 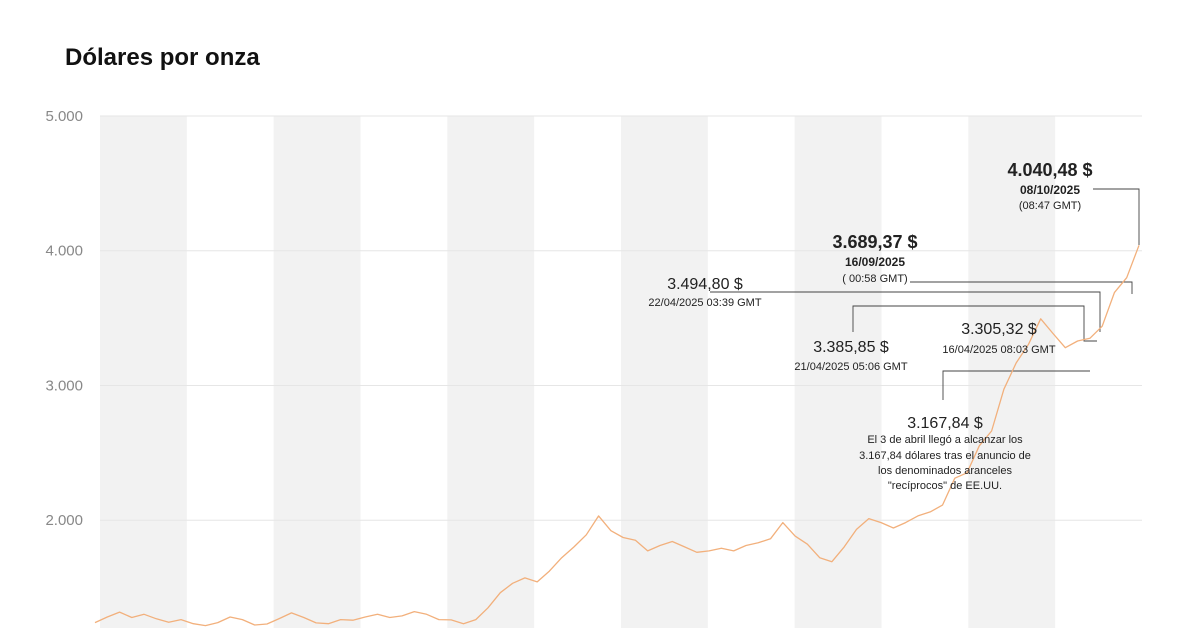 I want to click on annotation-date-3305: 16/04/2025 08:03 GMT, so click(x=998, y=350).